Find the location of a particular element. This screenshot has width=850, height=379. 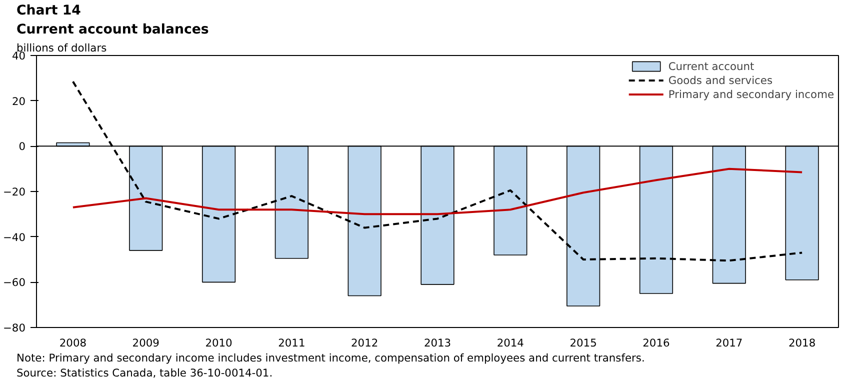

legend-label: Primary and secondary income is located at coordinates (751, 94).